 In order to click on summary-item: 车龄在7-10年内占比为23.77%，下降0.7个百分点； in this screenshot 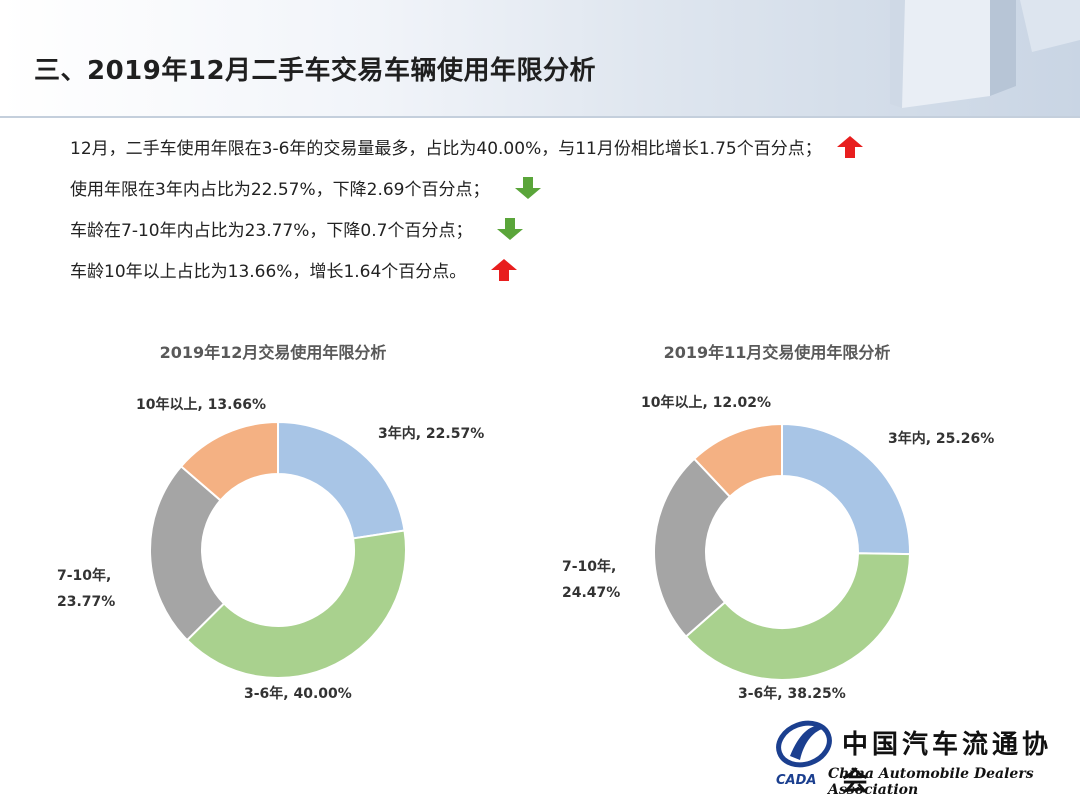, I will do `click(467, 228)`.